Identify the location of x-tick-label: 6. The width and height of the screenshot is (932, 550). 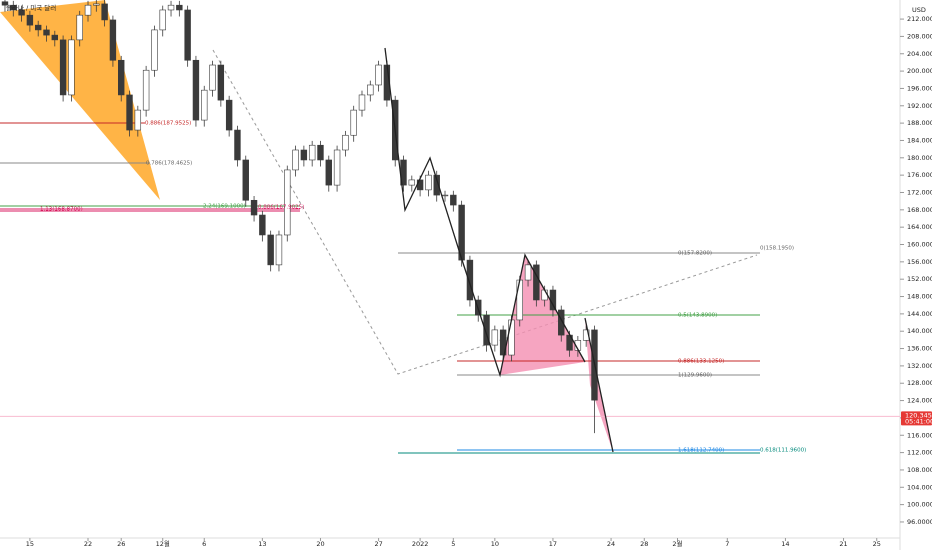
(204, 544).